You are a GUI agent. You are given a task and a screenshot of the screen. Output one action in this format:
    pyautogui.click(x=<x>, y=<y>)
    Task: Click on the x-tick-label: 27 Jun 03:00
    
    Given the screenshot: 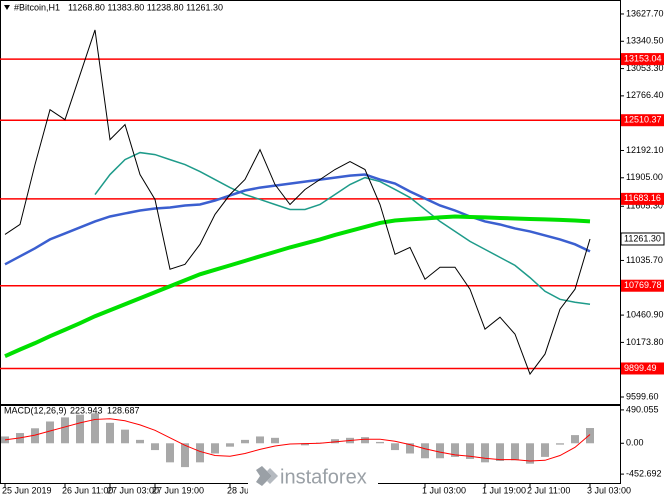 What is the action you would take?
    pyautogui.click(x=133, y=490)
    